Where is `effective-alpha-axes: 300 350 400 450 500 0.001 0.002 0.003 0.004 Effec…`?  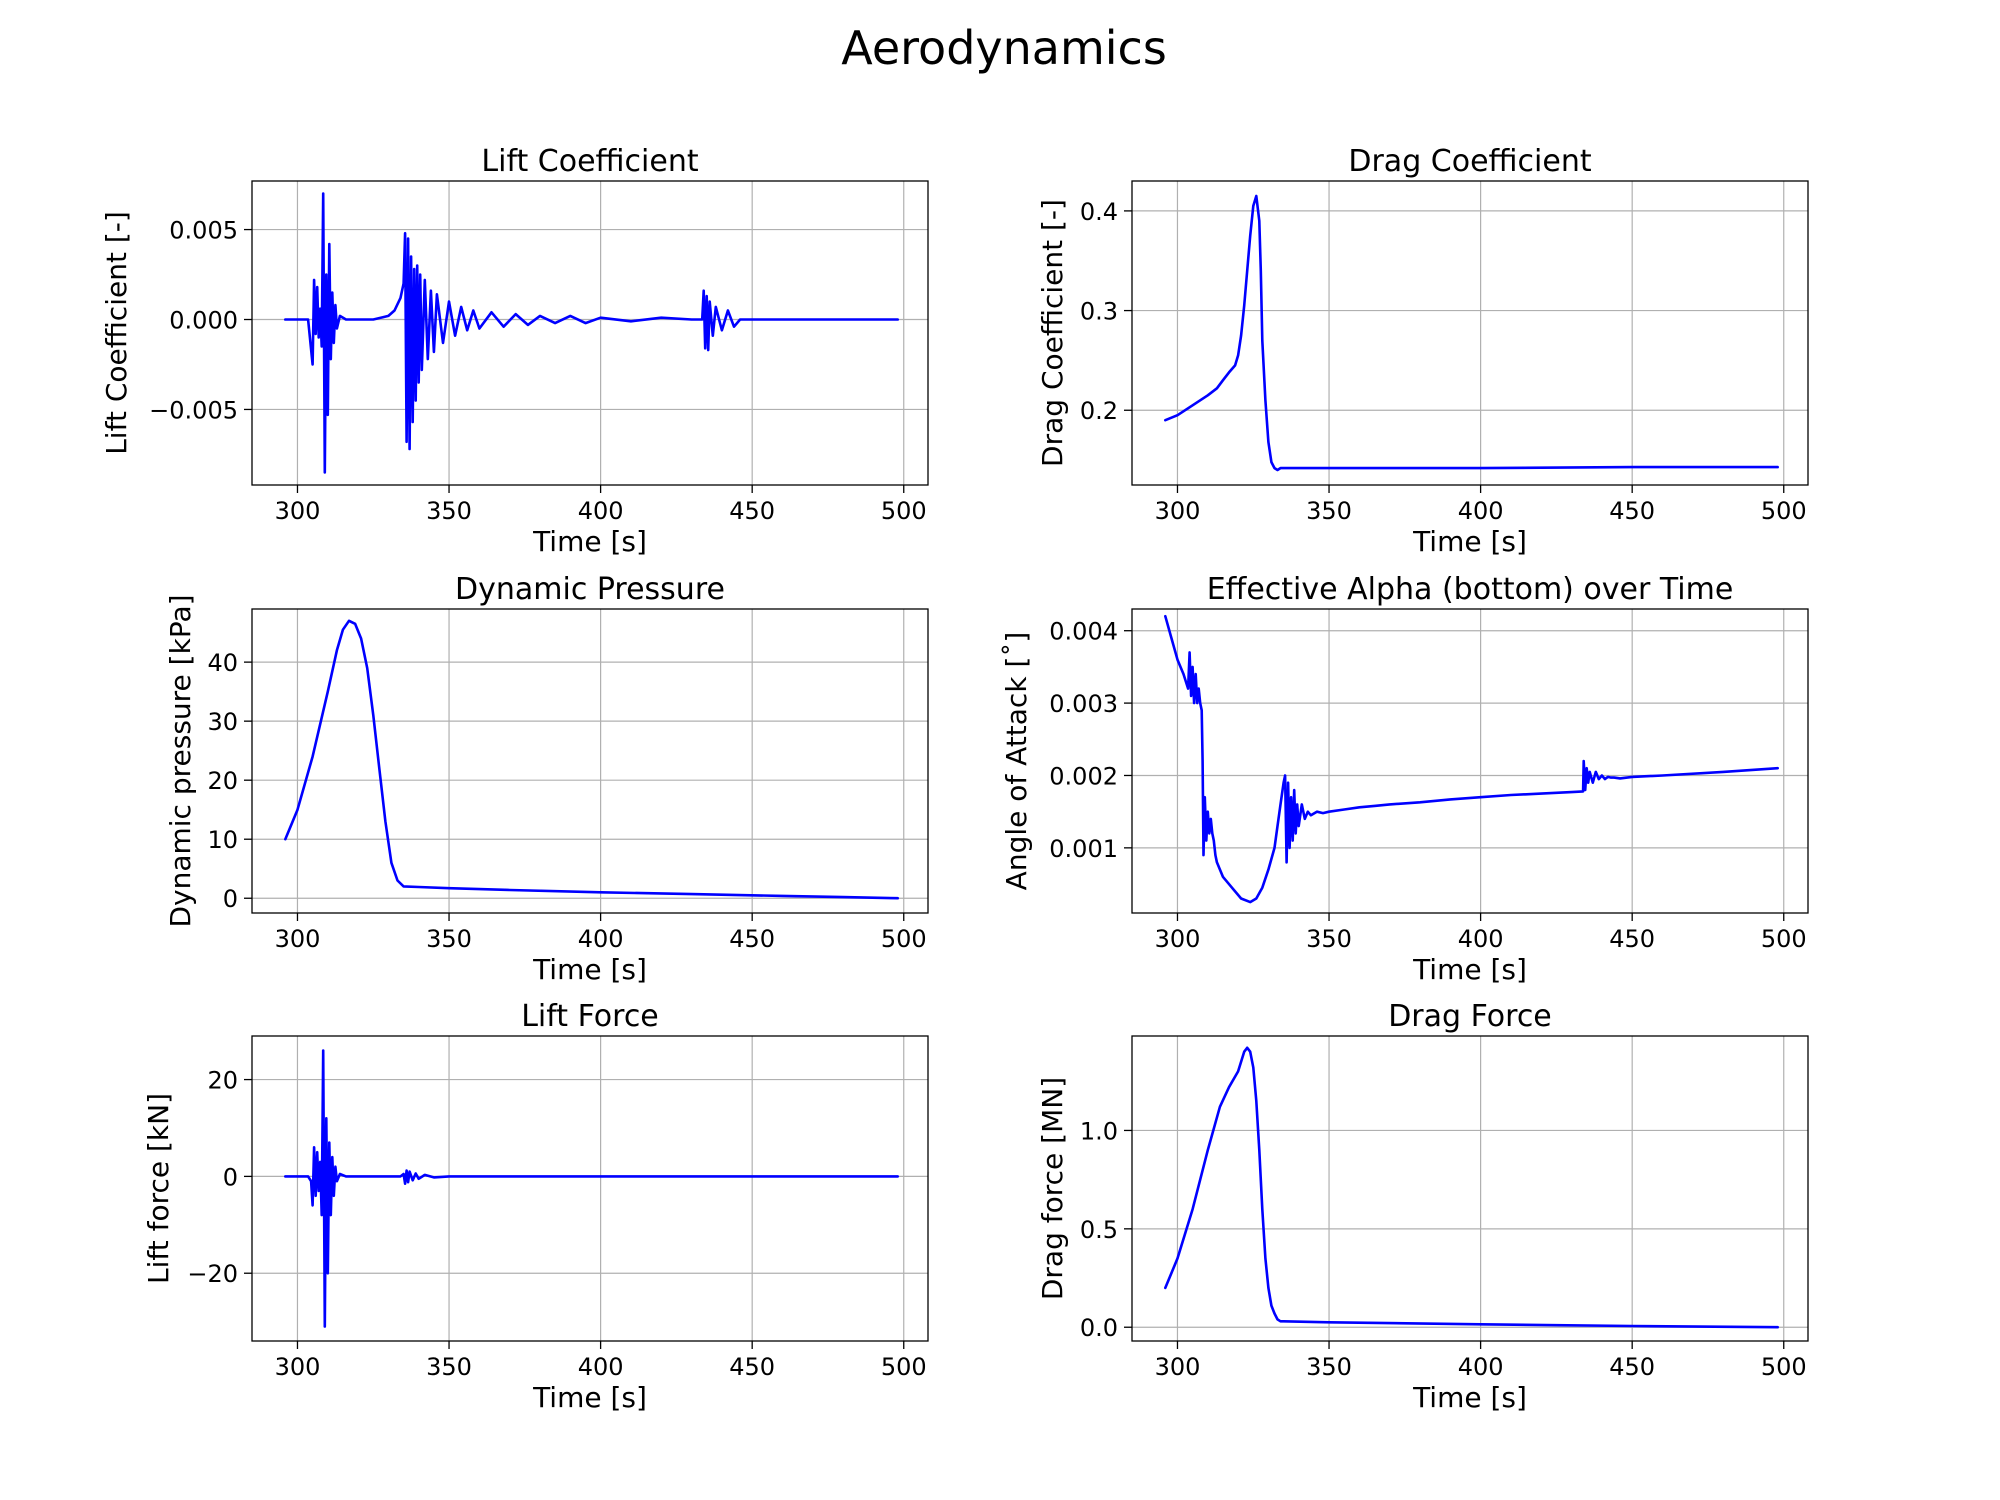 effective-alpha-axes: 300 350 400 450 500 0.001 0.002 0.003 0.004 Effec… is located at coordinates (1404, 779).